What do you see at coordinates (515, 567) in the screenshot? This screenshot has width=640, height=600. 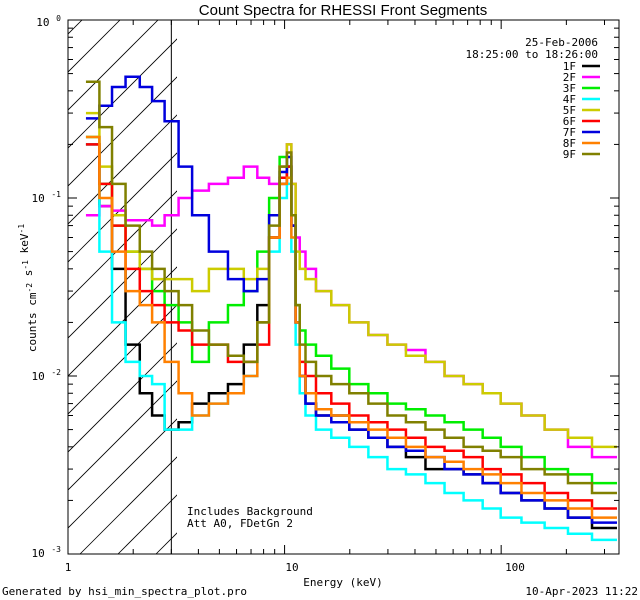 I see `x-tick-label-2: 100` at bounding box center [515, 567].